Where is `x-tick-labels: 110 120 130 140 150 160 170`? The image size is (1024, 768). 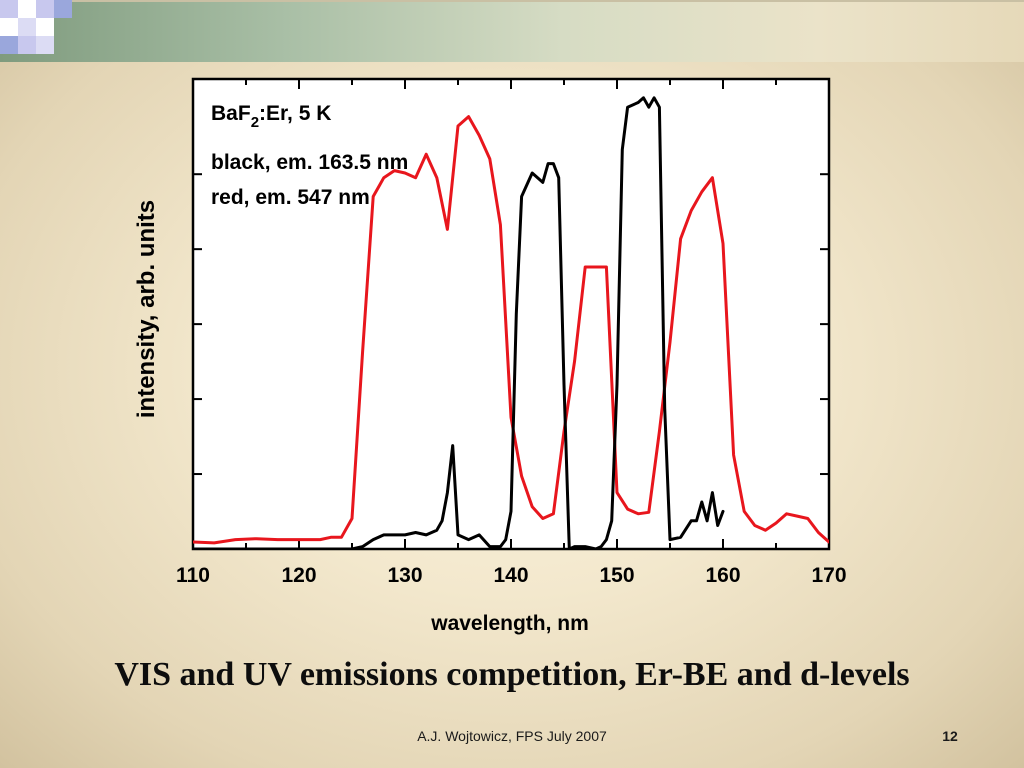
x-tick-labels: 110 120 130 140 150 160 170 is located at coordinates (511, 575).